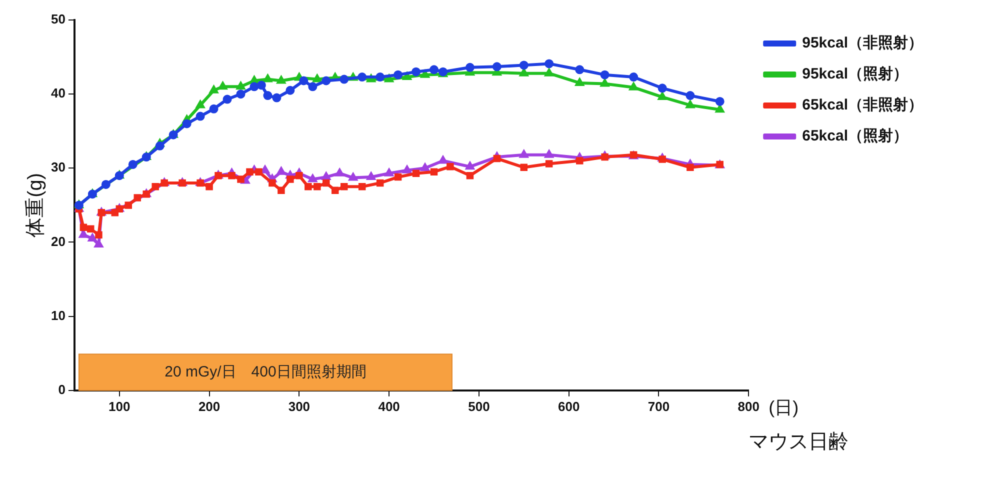  I want to click on legend-label: 65kcal（照射）, so click(863, 136).